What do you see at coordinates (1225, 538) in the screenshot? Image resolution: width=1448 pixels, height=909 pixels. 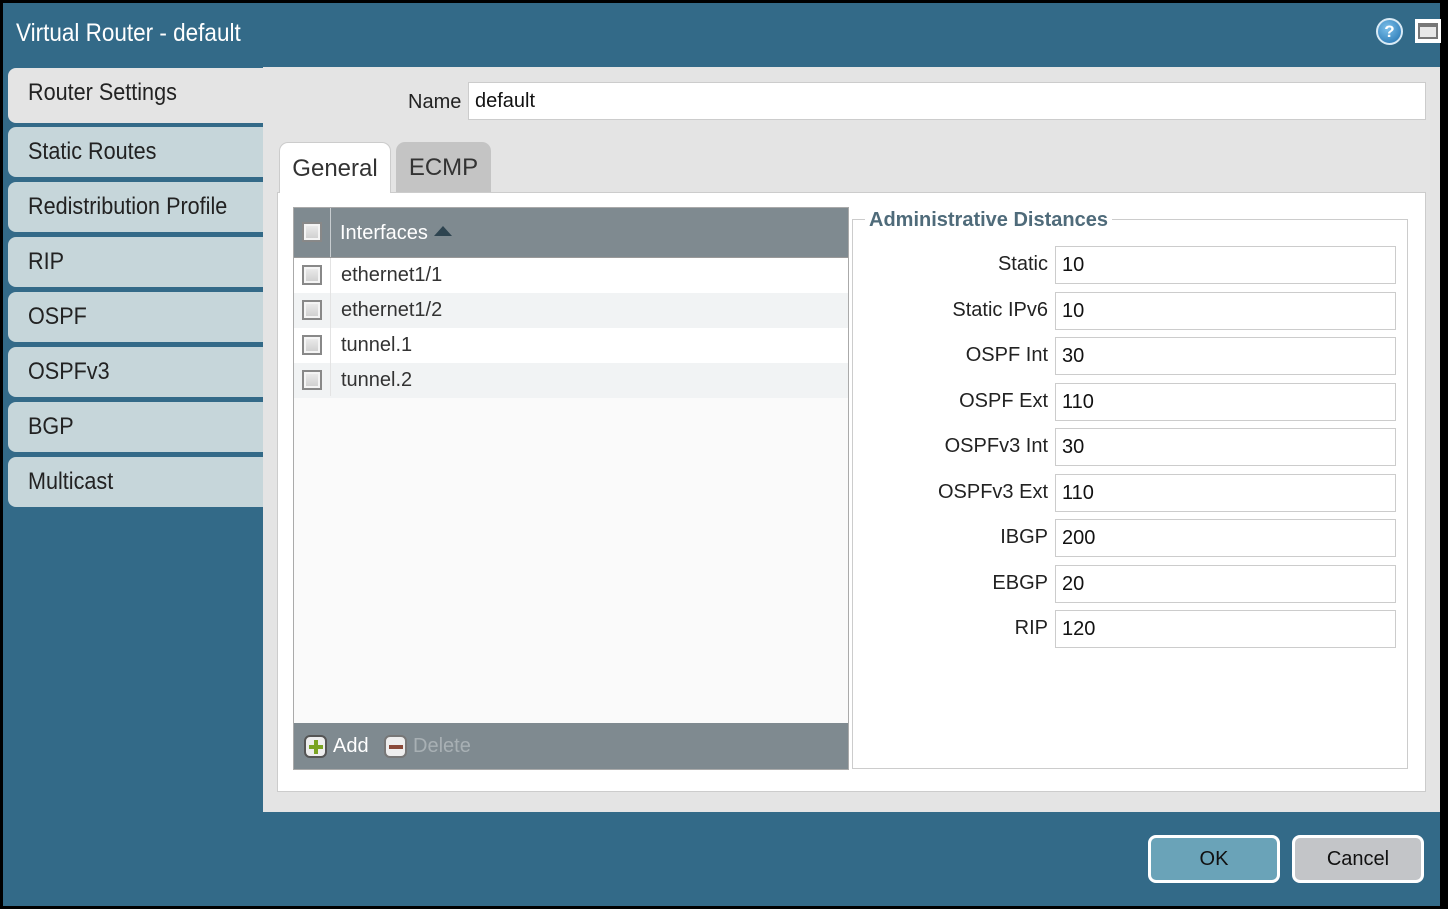 I see `ibgp-distance-input: 200` at bounding box center [1225, 538].